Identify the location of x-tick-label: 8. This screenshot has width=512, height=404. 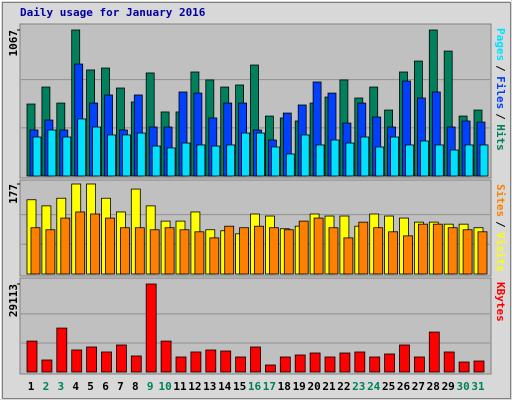
(135, 386).